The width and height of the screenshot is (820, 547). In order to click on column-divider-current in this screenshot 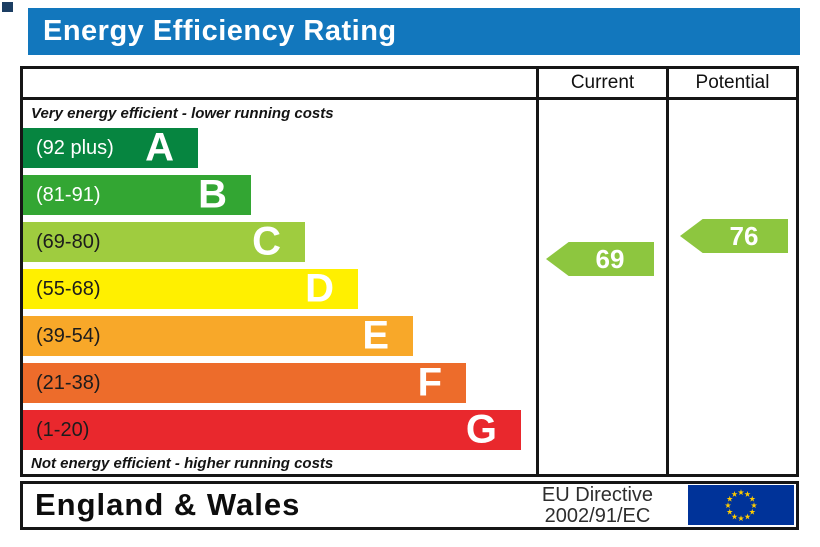, I will do `click(537, 271)`.